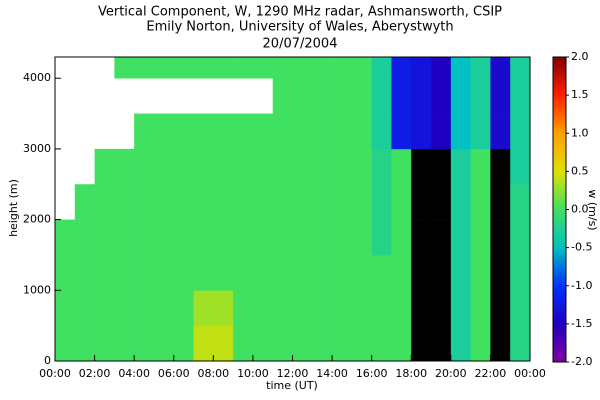 This screenshot has width=600, height=400. I want to click on y-tick-label: 2000, so click(37, 219).